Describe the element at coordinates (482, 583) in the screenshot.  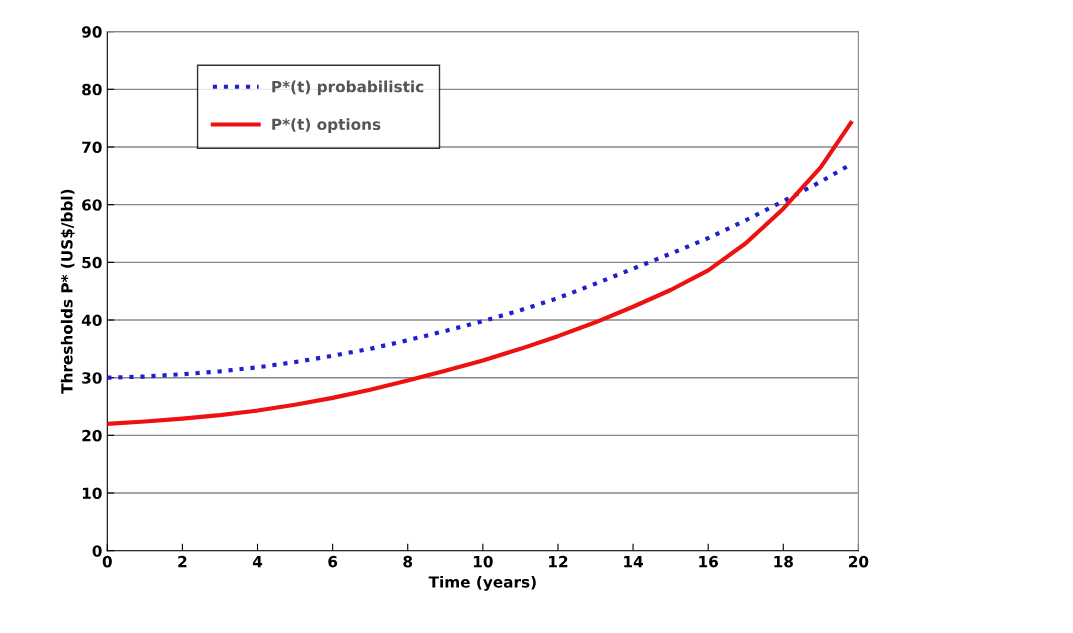
I see `x-axis-title: Time (years)` at that location.